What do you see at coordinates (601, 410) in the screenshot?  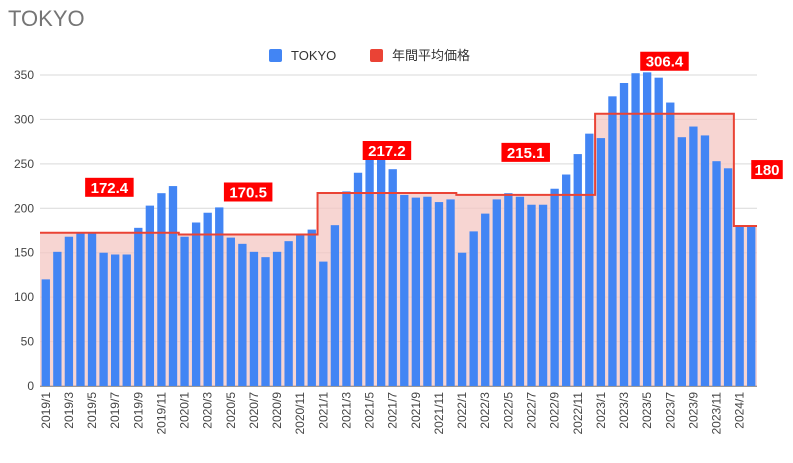 I see `x-tick-label: 2023/1` at bounding box center [601, 410].